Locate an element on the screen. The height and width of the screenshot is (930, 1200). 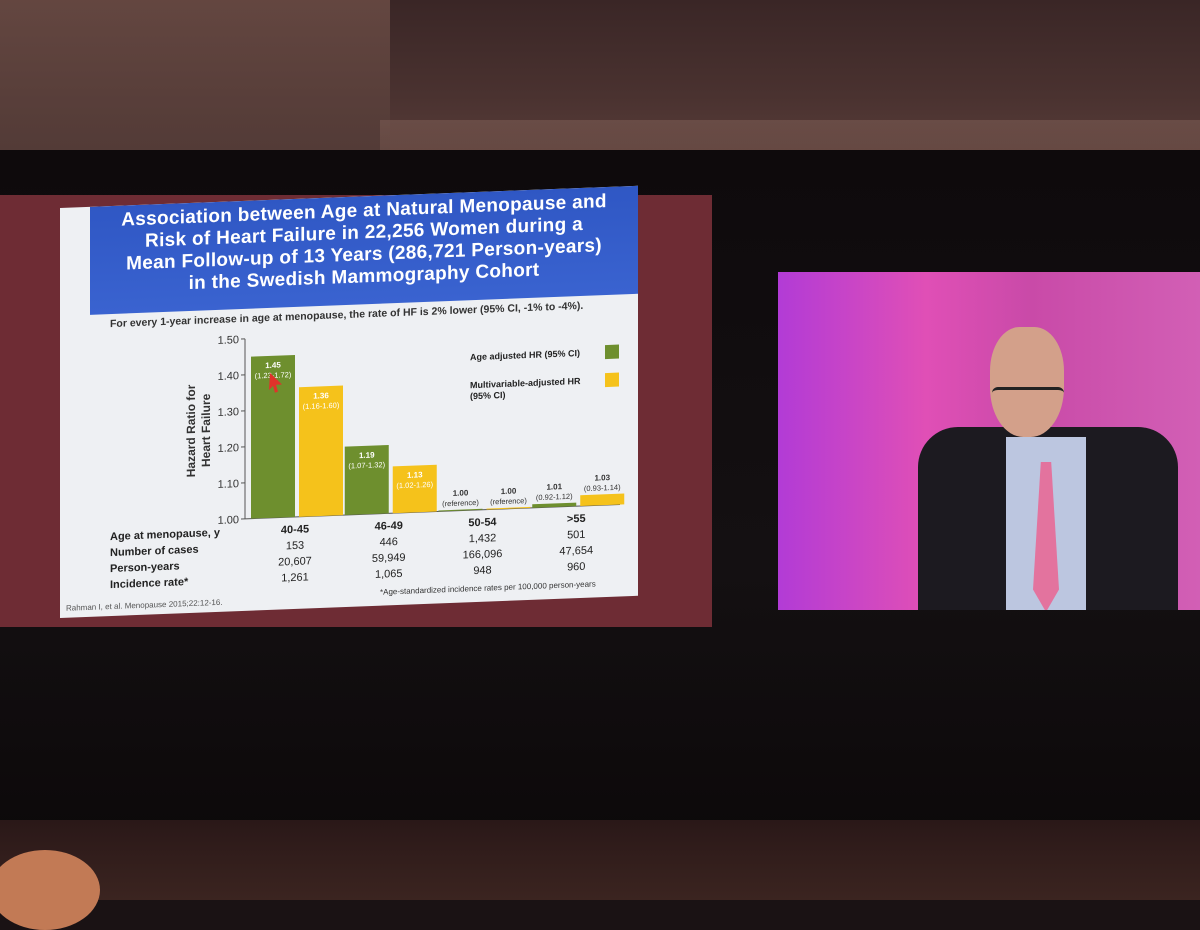
table-row-label: Age at menopause, y is located at coordinates (165, 535).